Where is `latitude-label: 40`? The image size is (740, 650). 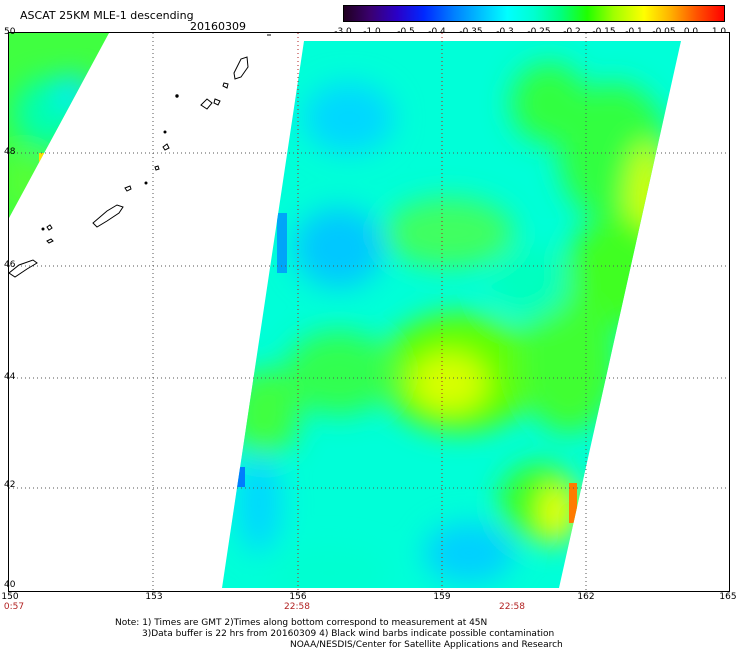
latitude-label: 40 is located at coordinates (10, 585).